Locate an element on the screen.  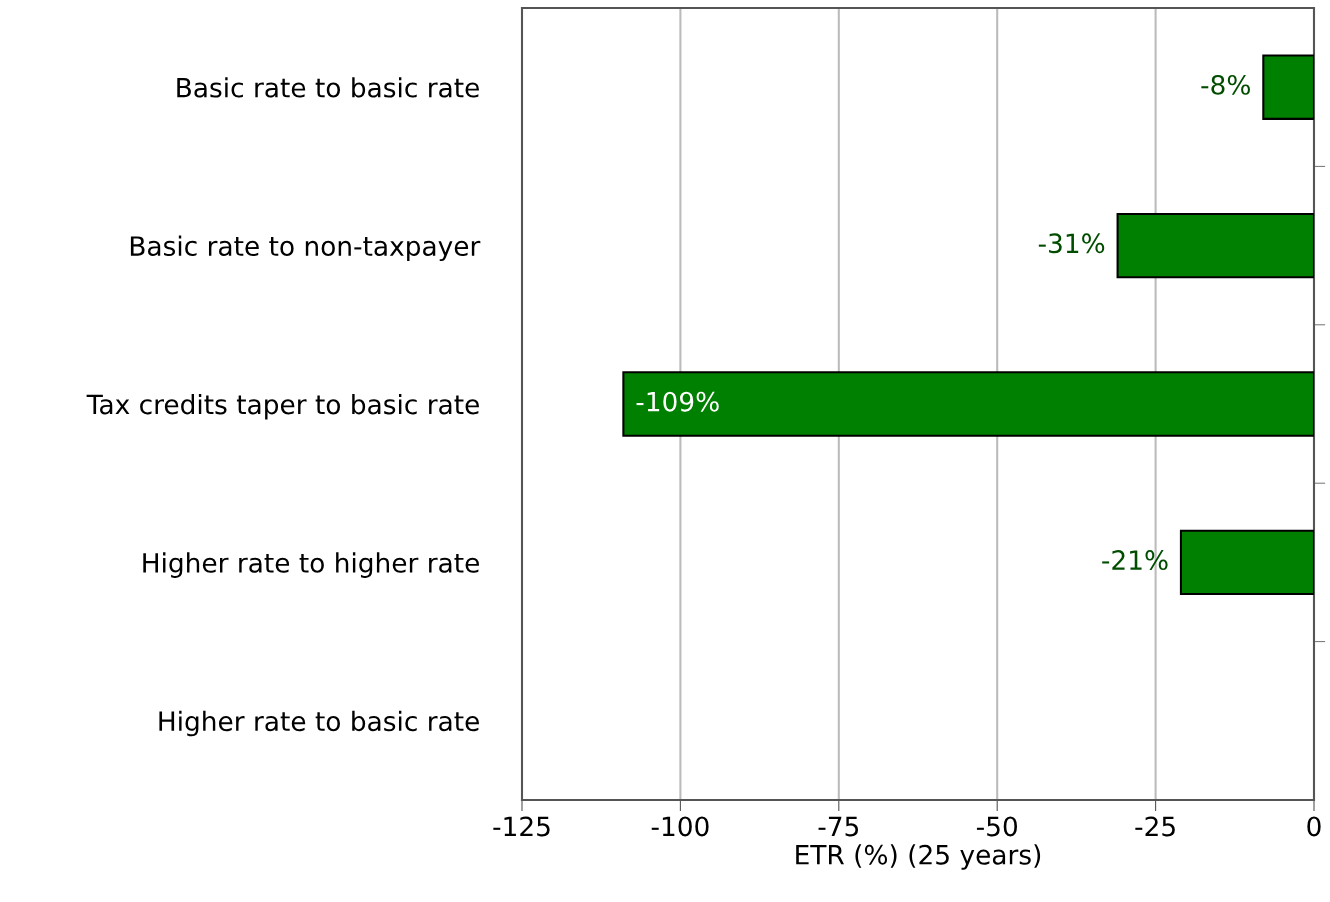
data-label: -31% is located at coordinates (1071, 243).